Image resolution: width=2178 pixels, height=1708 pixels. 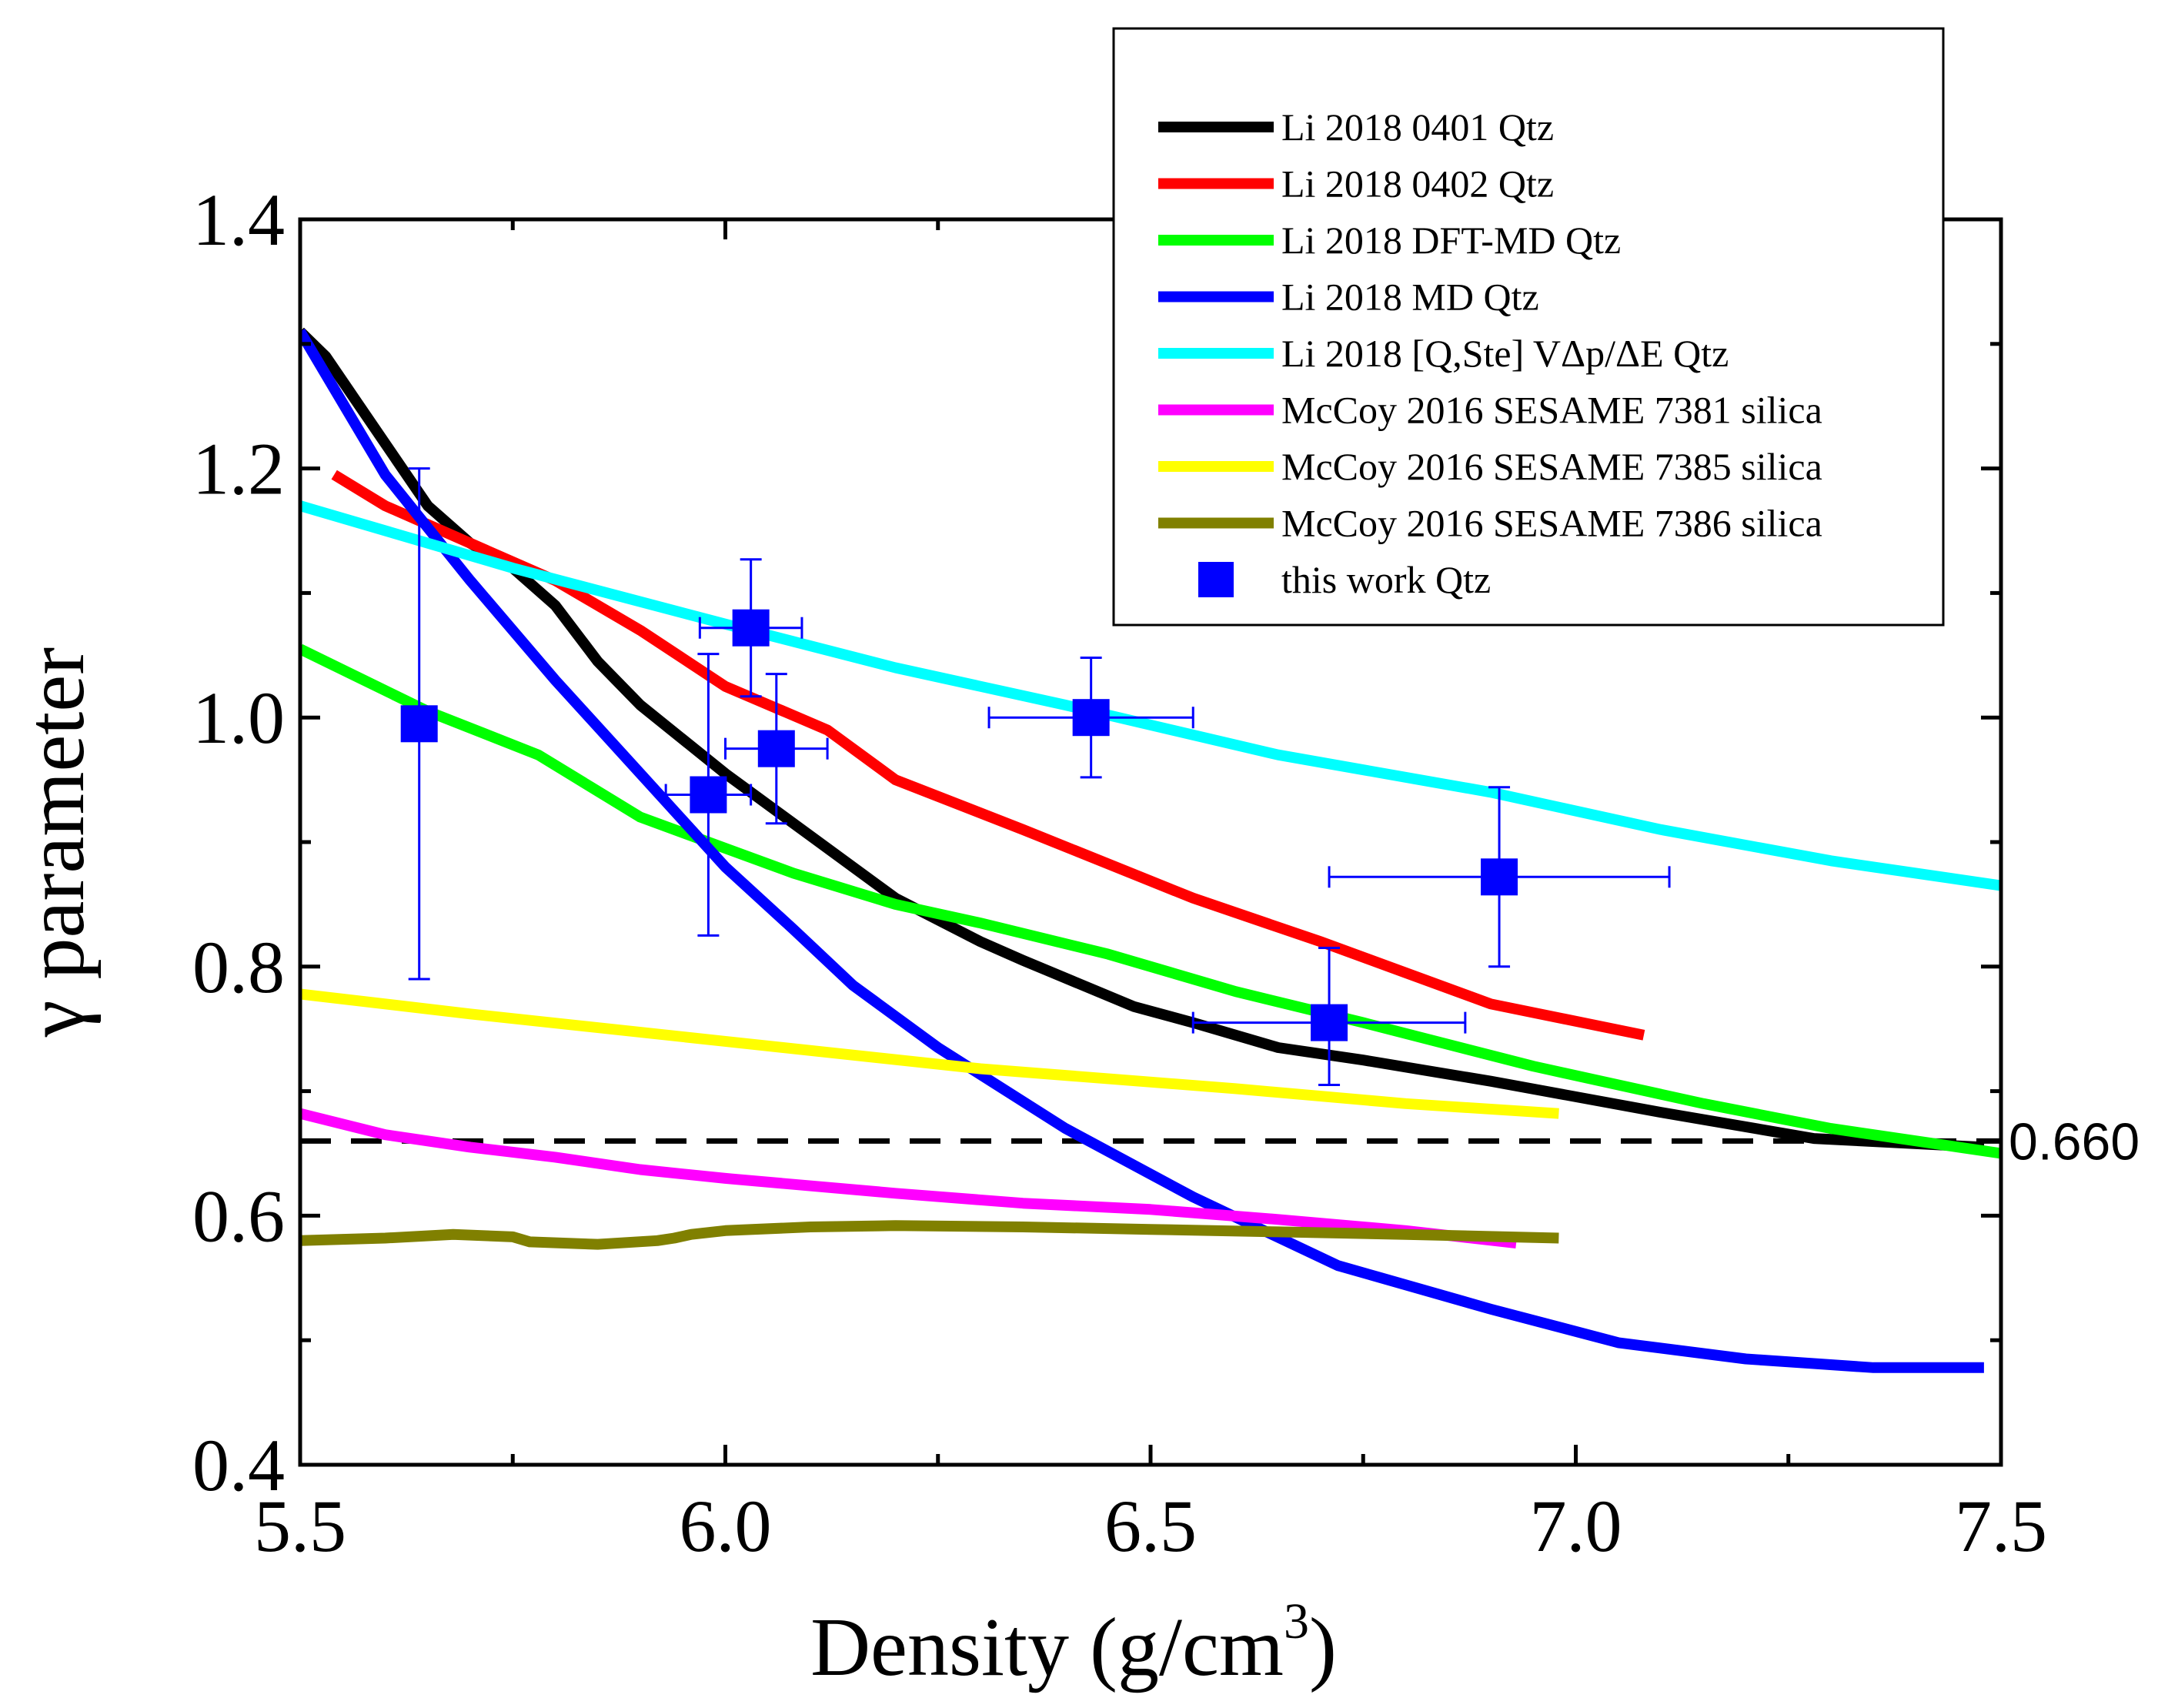 I want to click on x-tick-label: 6.0, so click(x=726, y=1526).